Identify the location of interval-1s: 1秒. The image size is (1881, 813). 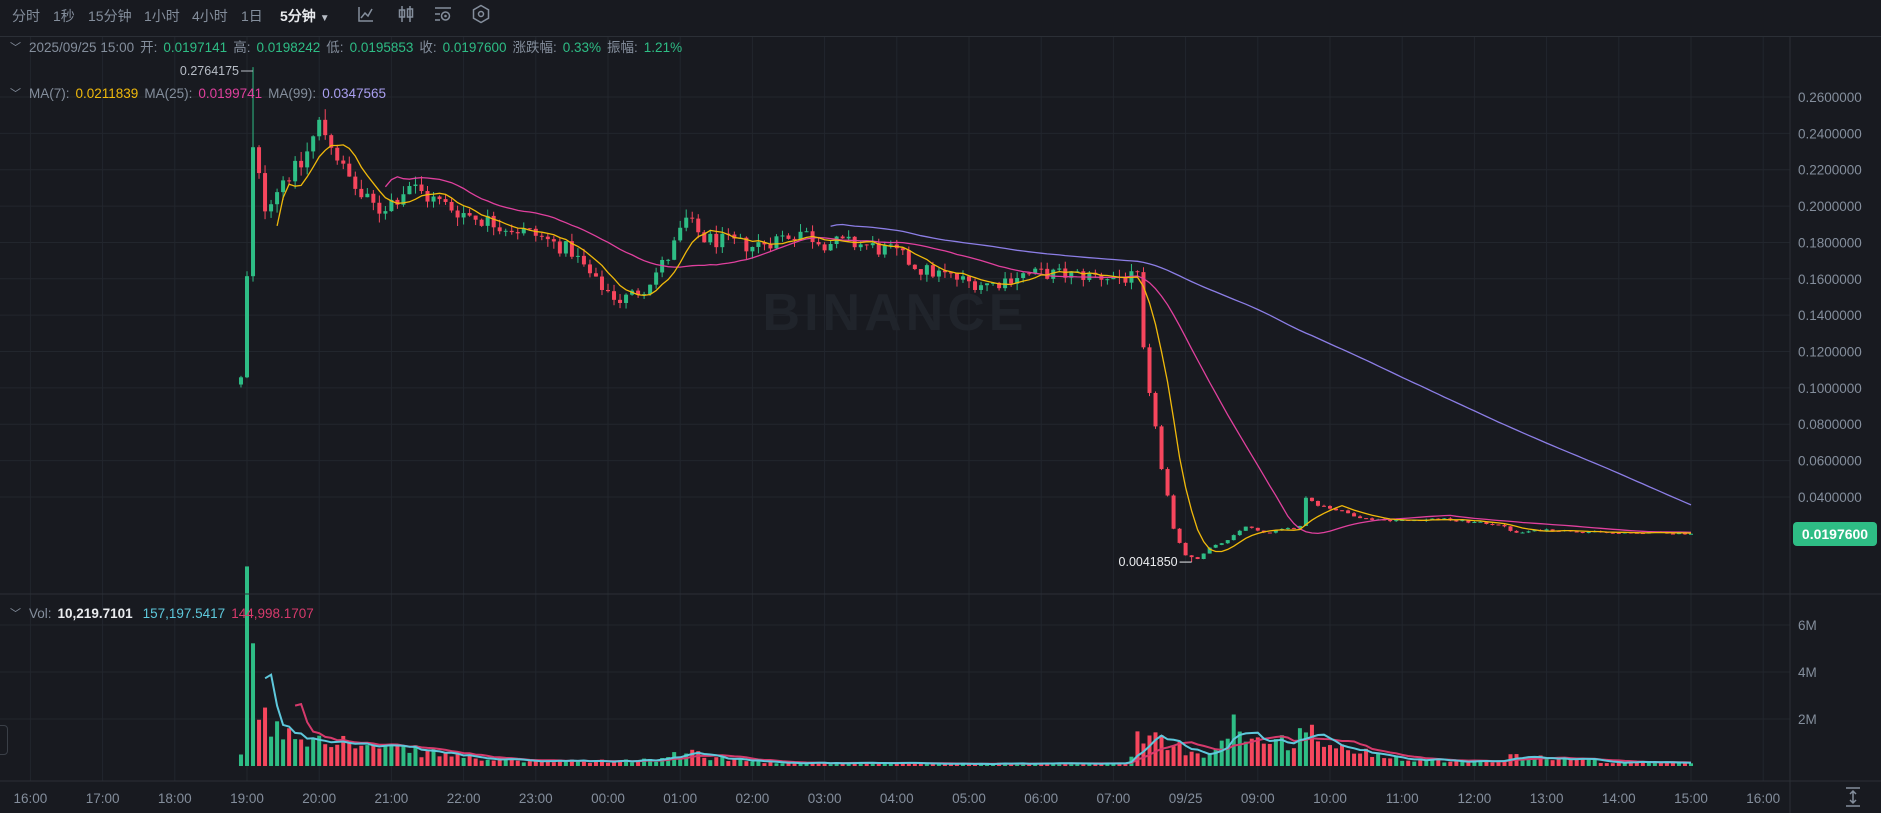
(64, 16).